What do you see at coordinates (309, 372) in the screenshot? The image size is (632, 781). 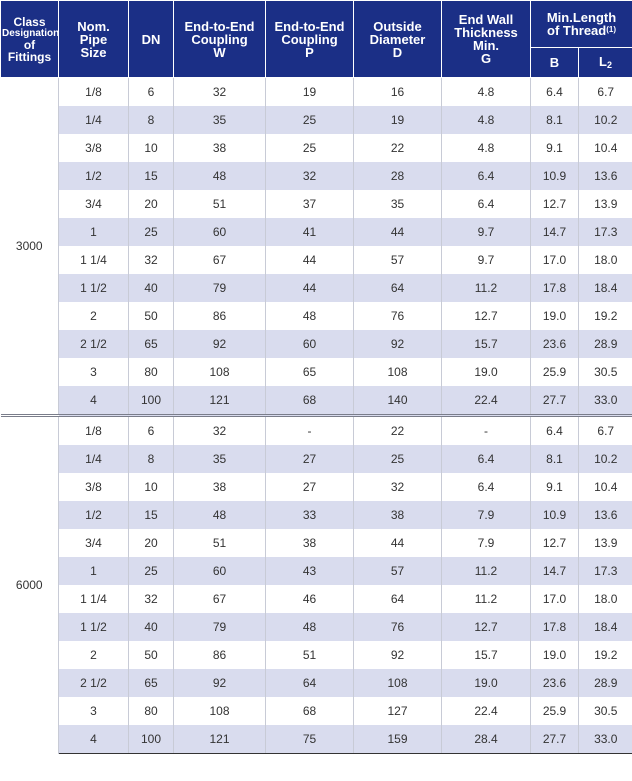 I see `p-cell: 65` at bounding box center [309, 372].